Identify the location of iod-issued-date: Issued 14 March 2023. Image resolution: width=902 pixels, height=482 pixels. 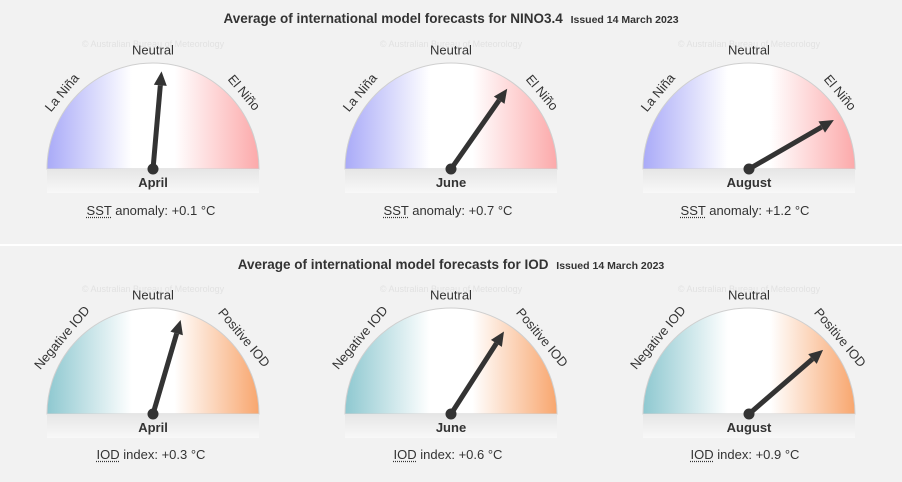
(610, 266).